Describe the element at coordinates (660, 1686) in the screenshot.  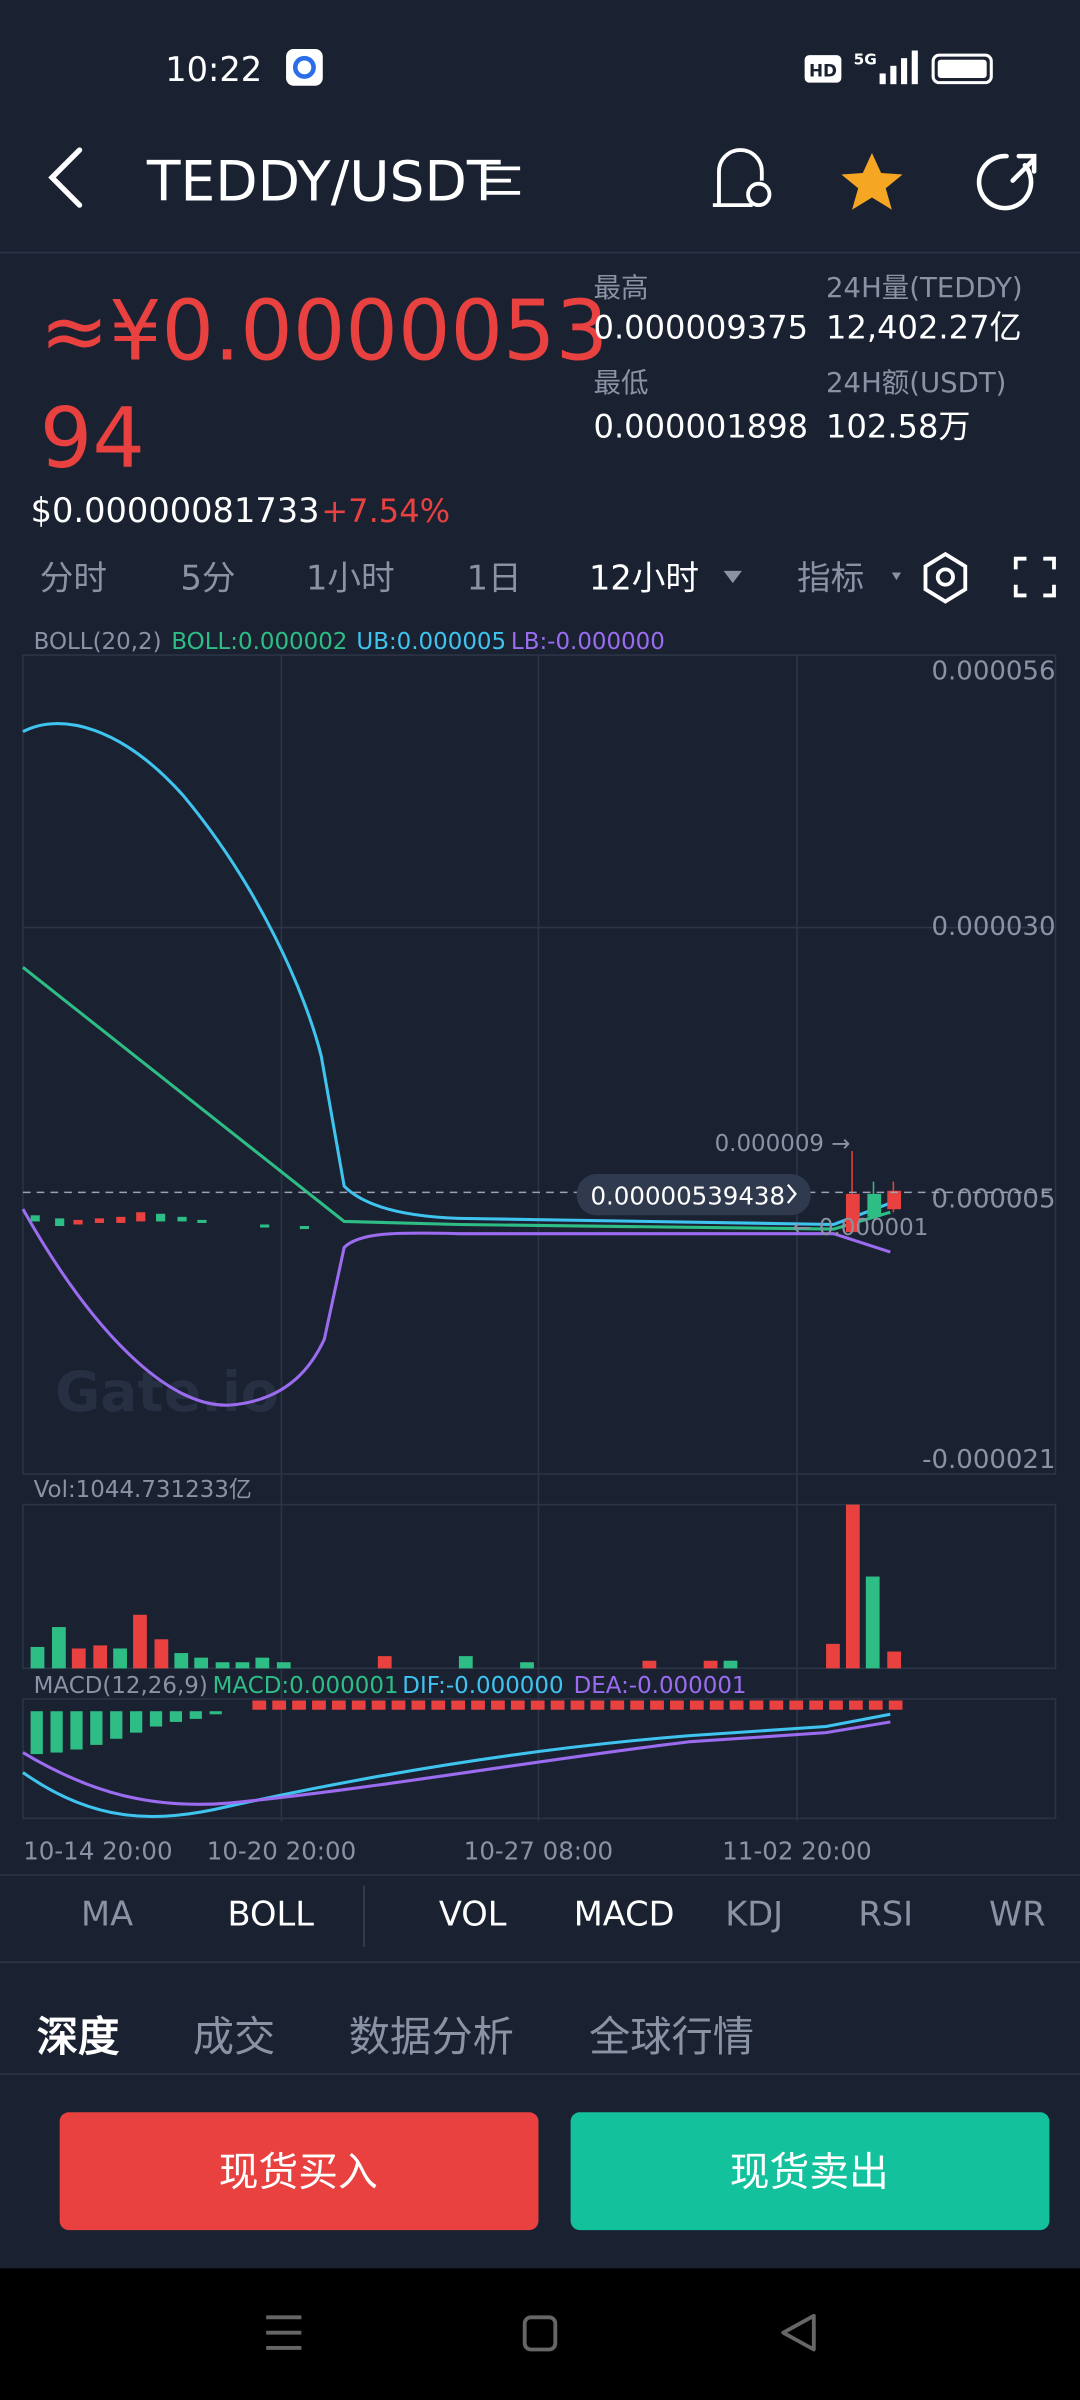
I see `macd-dea: DEA:-0.000001` at that location.